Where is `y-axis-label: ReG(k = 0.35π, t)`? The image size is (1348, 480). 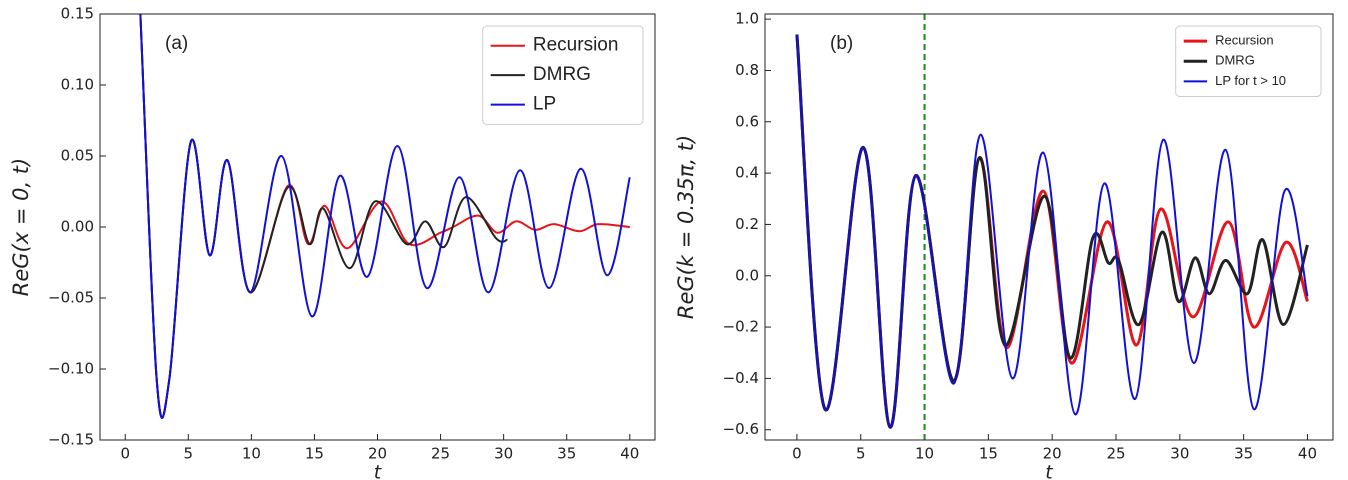
y-axis-label: ReG(k = 0.35π, t) is located at coordinates (686, 227).